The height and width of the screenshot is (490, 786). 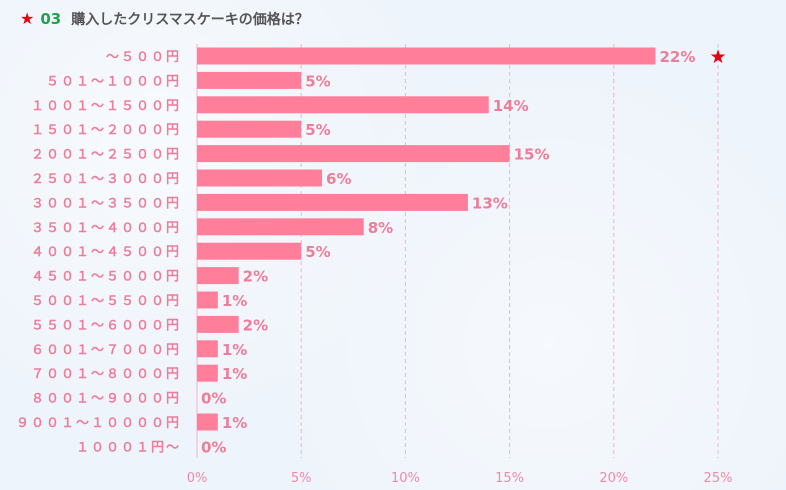 What do you see at coordinates (106, 252) in the screenshot?
I see `category-label: ４００１～４５００円` at bounding box center [106, 252].